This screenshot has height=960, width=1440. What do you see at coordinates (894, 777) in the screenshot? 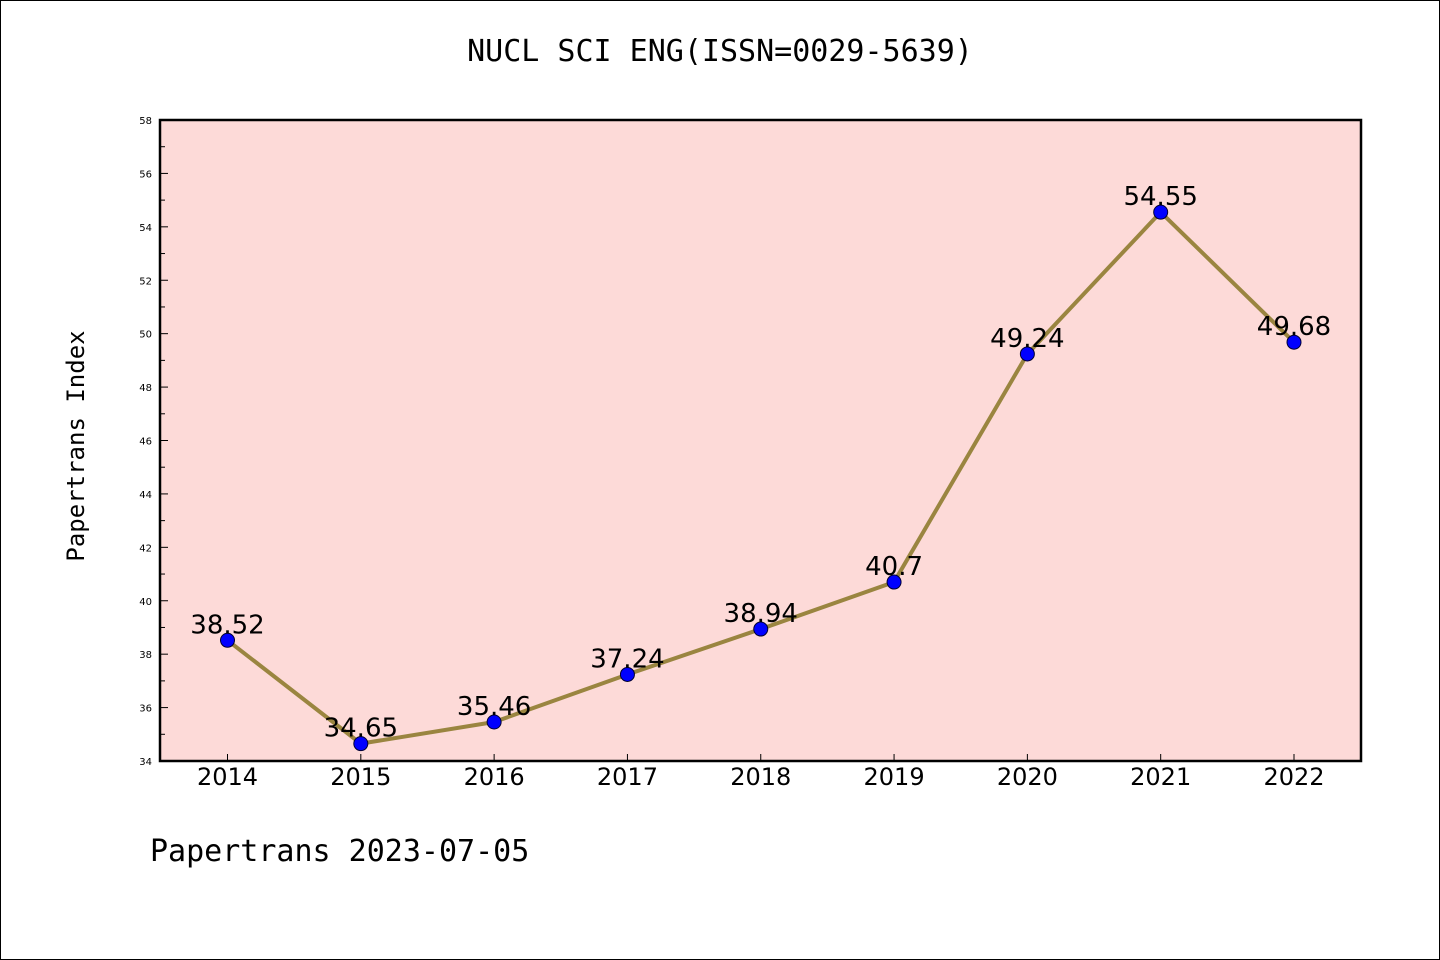
I see `x-tick-label: 2019` at bounding box center [894, 777].